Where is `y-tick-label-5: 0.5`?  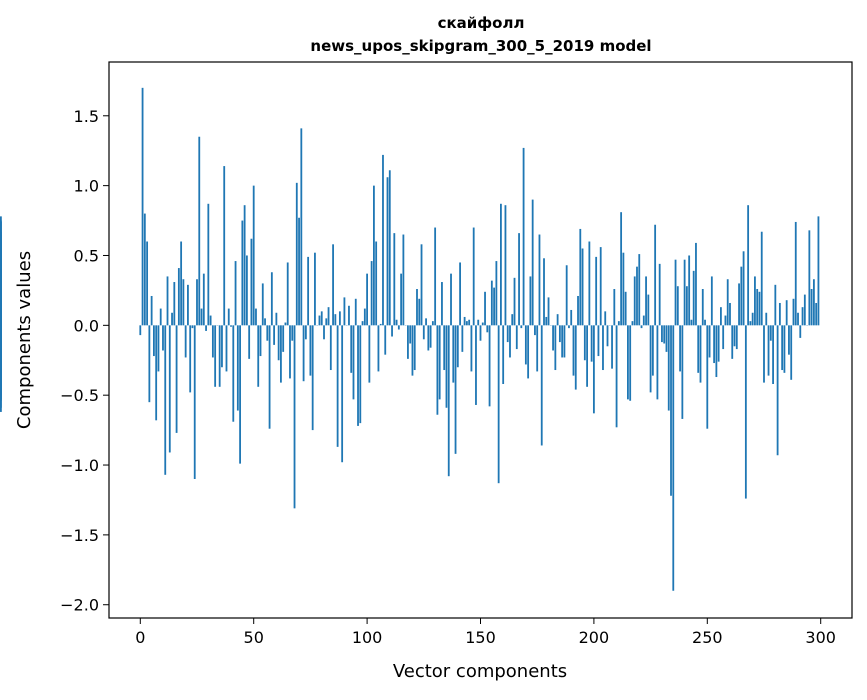 y-tick-label-5: 0.5 is located at coordinates (86, 255).